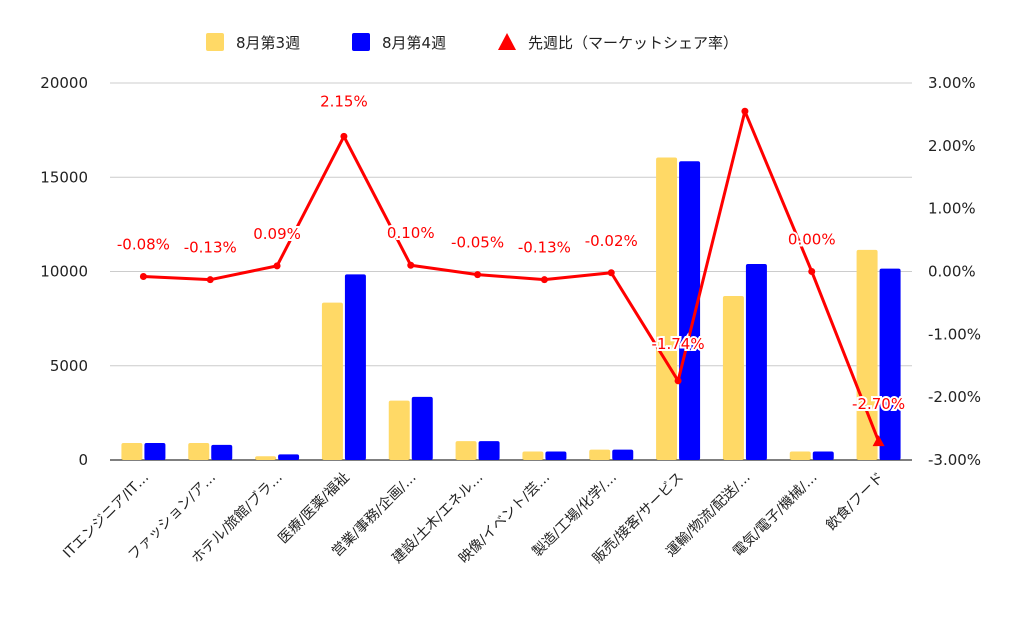 Image resolution: width=1024 pixels, height=633 pixels. What do you see at coordinates (954, 460) in the screenshot?
I see `y-right-tick-label: -3.00%` at bounding box center [954, 460].